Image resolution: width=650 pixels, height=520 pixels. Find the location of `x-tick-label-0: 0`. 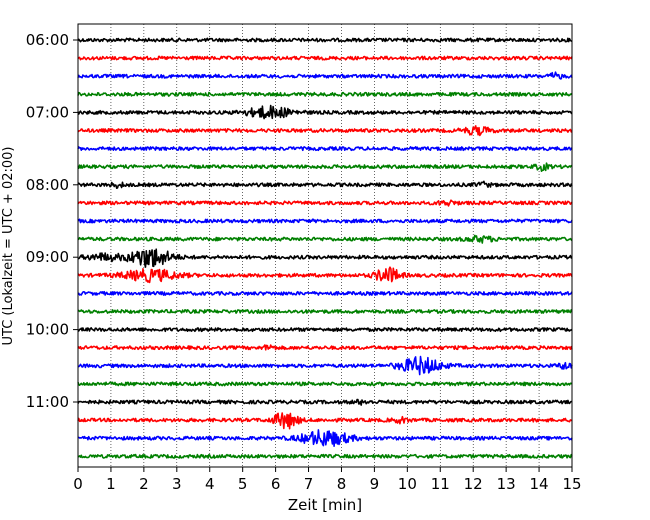

x-tick-label-0: 0 is located at coordinates (78, 484).